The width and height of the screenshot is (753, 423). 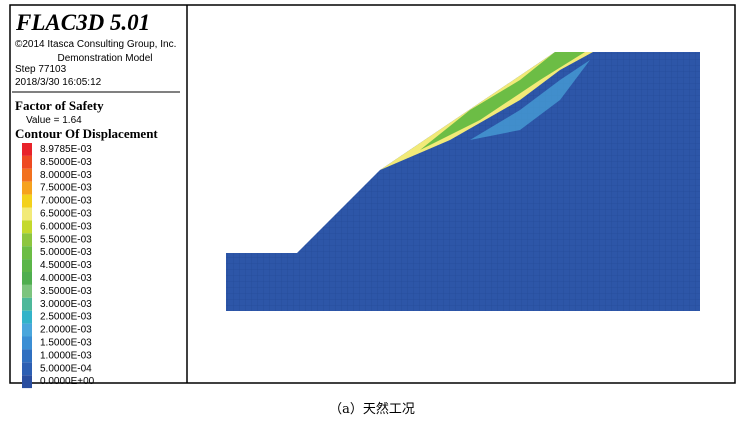 What do you see at coordinates (66, 368) in the screenshot?
I see `legend-label: 5.0000E-04` at bounding box center [66, 368].